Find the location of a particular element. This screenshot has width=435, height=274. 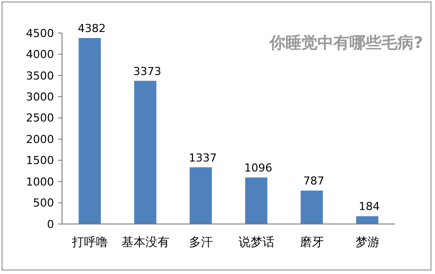

x-tick-label: 打呼噜 is located at coordinates (89, 242).